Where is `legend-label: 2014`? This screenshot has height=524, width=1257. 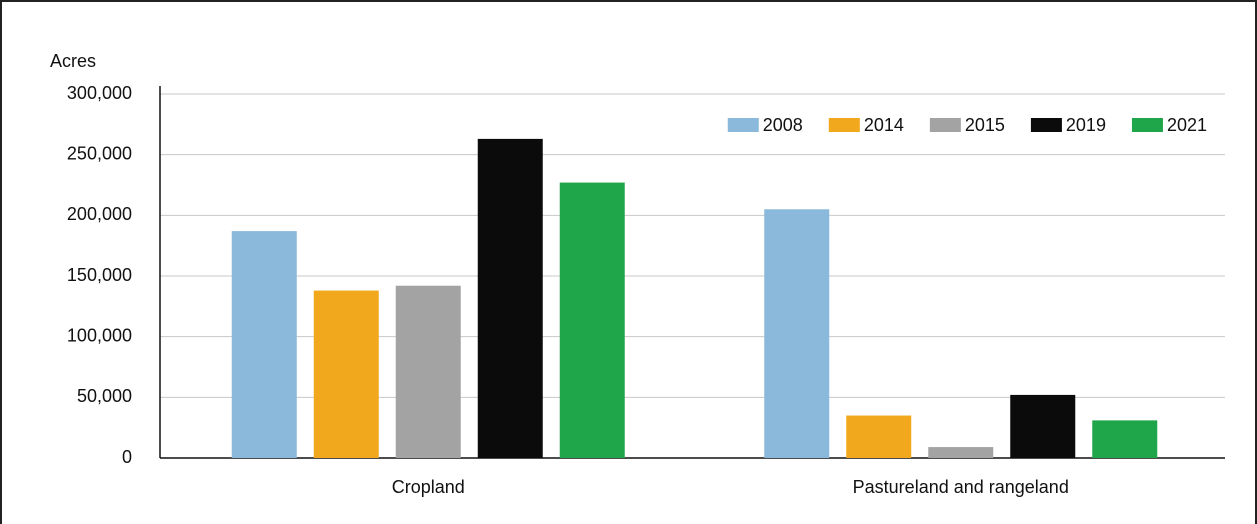 legend-label: 2014 is located at coordinates (884, 125).